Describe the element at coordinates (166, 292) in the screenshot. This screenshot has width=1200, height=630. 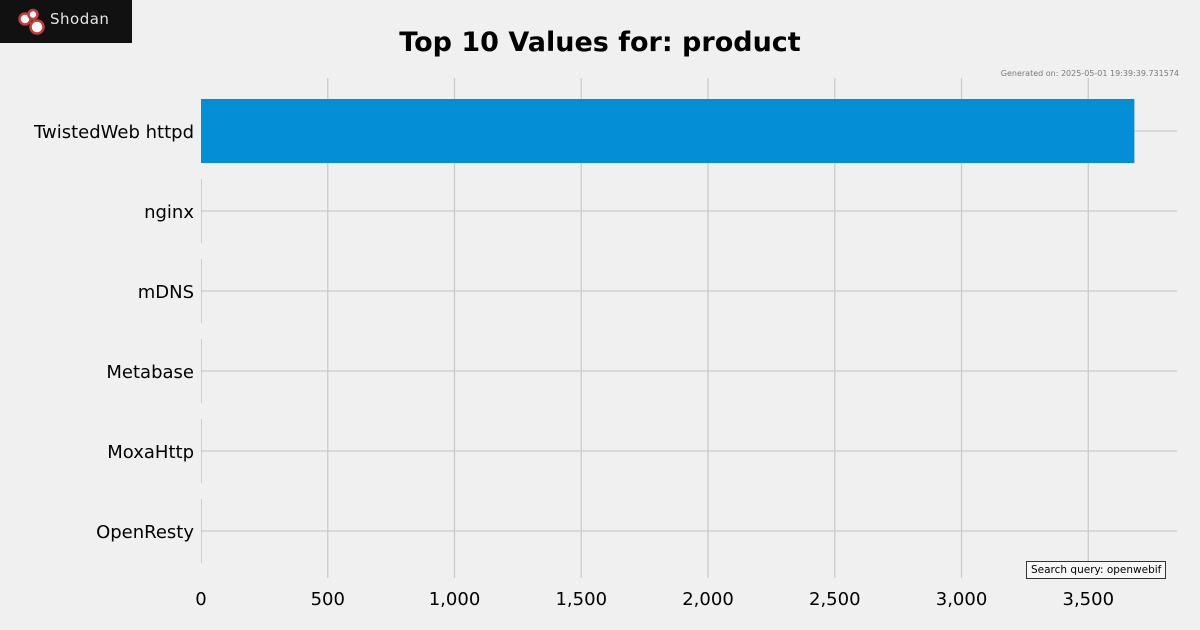
I see `y-tick-label: mDNS` at that location.